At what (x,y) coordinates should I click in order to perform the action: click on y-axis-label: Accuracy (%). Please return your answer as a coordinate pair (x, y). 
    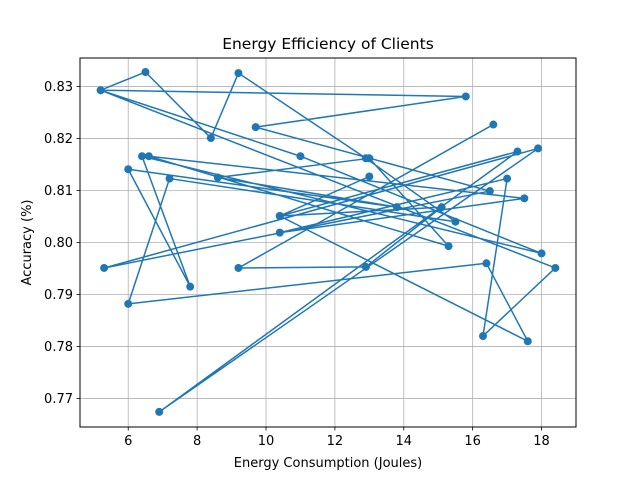
    Looking at the image, I should click on (27, 243).